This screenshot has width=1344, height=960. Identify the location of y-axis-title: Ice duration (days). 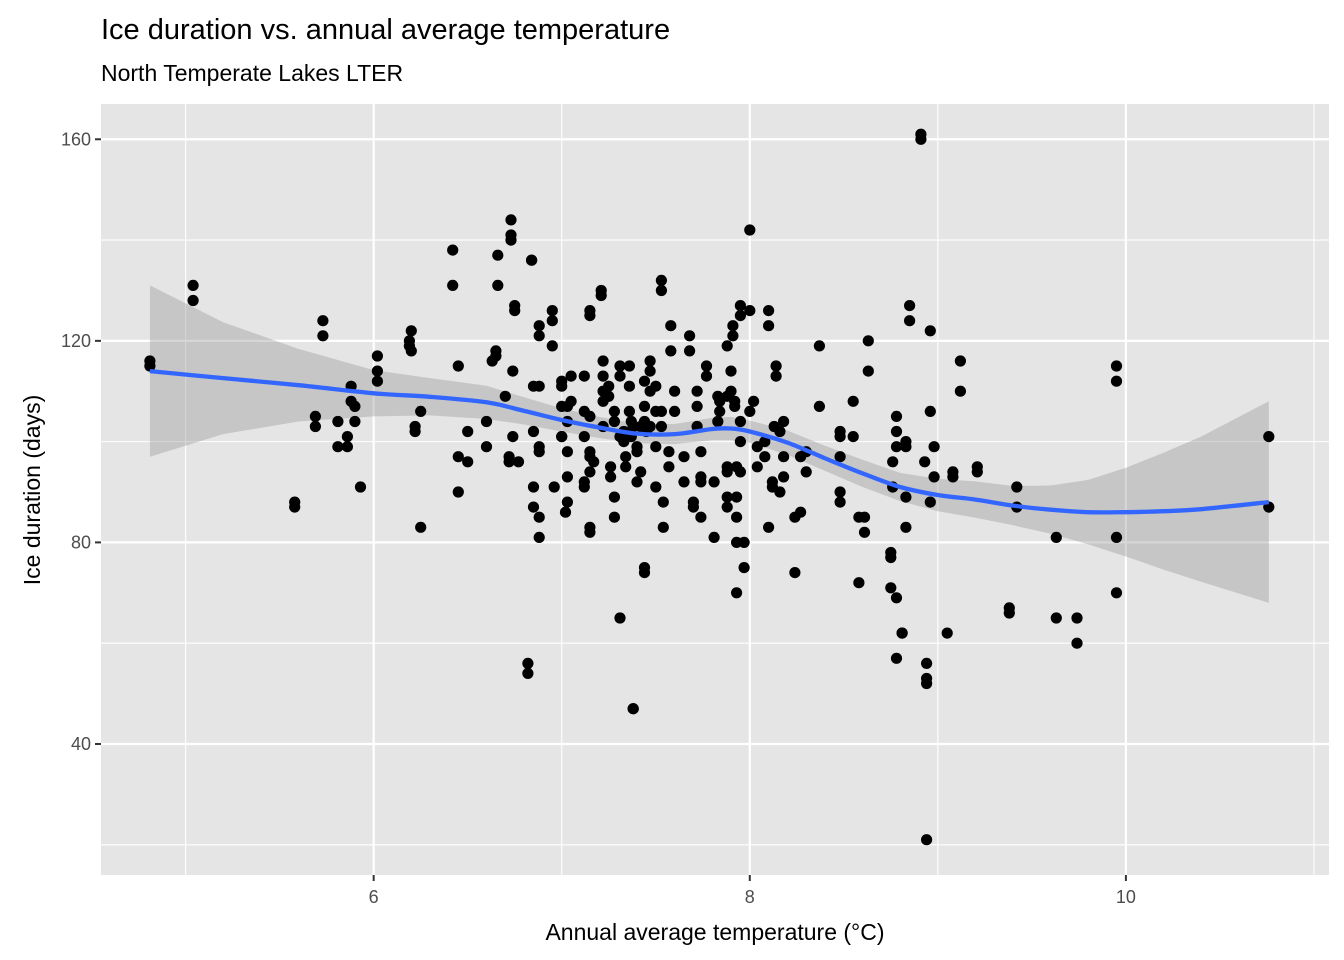
(32, 490).